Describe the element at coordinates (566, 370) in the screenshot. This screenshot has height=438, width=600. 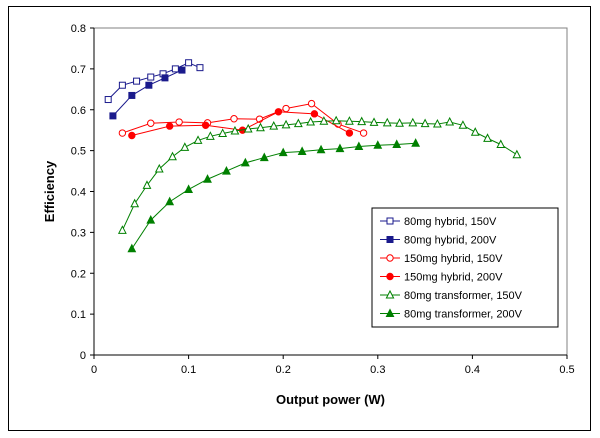
I see `x-tick-label: 0.5` at that location.